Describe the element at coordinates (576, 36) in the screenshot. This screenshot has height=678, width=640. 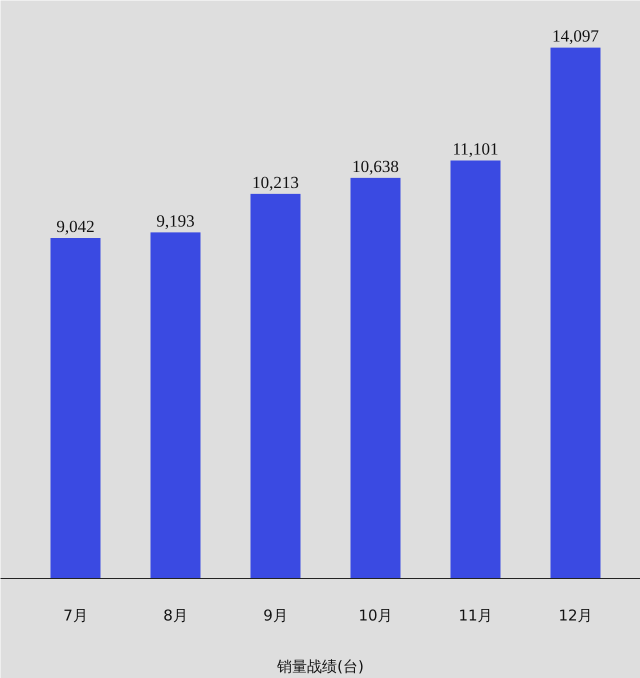
I see `data-label: 14,097` at that location.